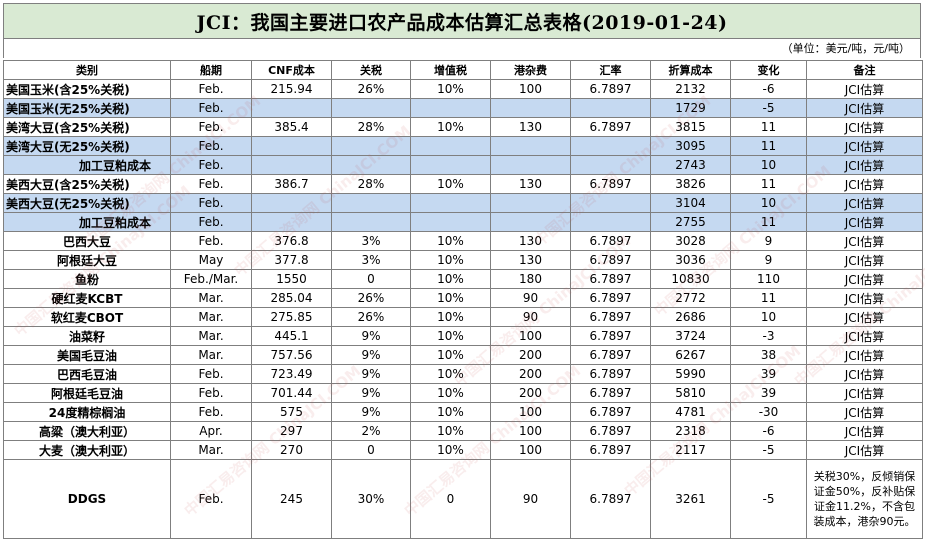 This screenshot has height=541, width=925. Describe the element at coordinates (690, 412) in the screenshot. I see `cell-converted-cost: 4781` at that location.